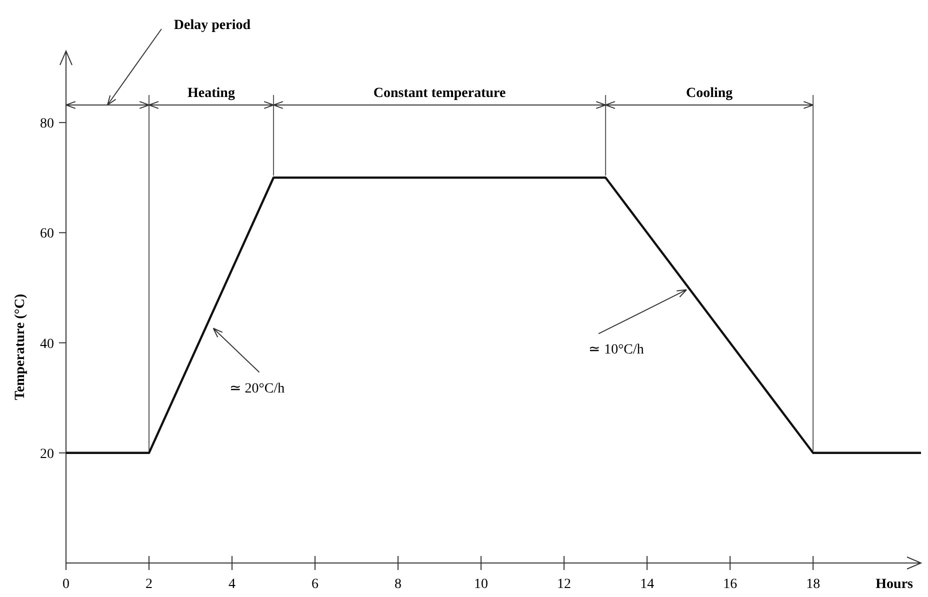  Describe the element at coordinates (232, 584) in the screenshot. I see `x-tick-label: 4` at that location.